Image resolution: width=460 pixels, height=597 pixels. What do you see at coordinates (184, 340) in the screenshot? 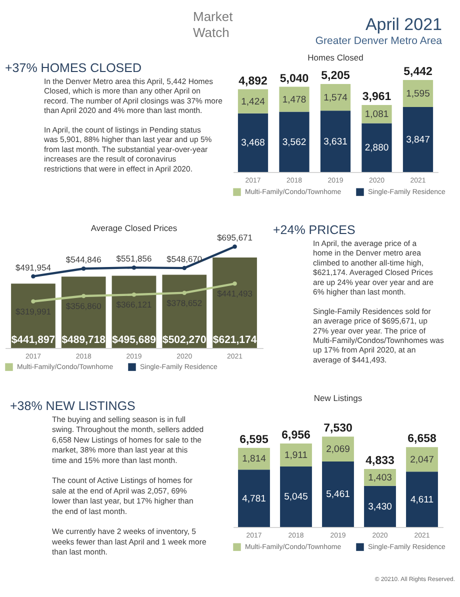
I see `data-label: $502,270` at bounding box center [184, 340].